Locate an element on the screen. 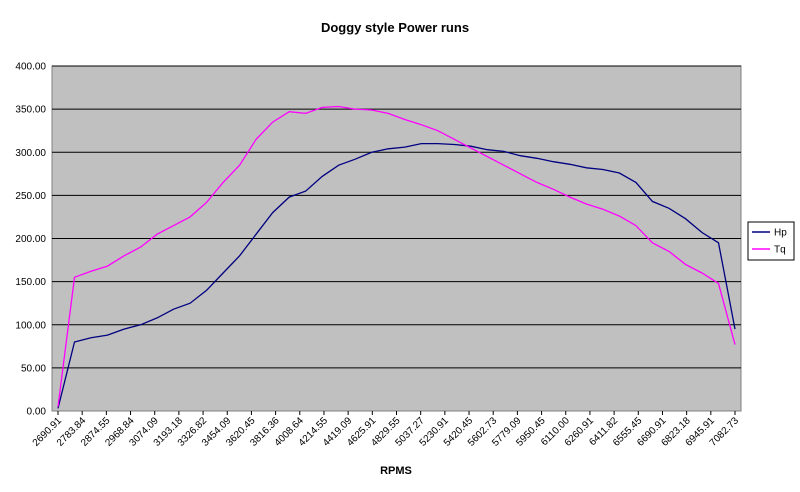  y-tick-label: 400.00 is located at coordinates (30, 67).